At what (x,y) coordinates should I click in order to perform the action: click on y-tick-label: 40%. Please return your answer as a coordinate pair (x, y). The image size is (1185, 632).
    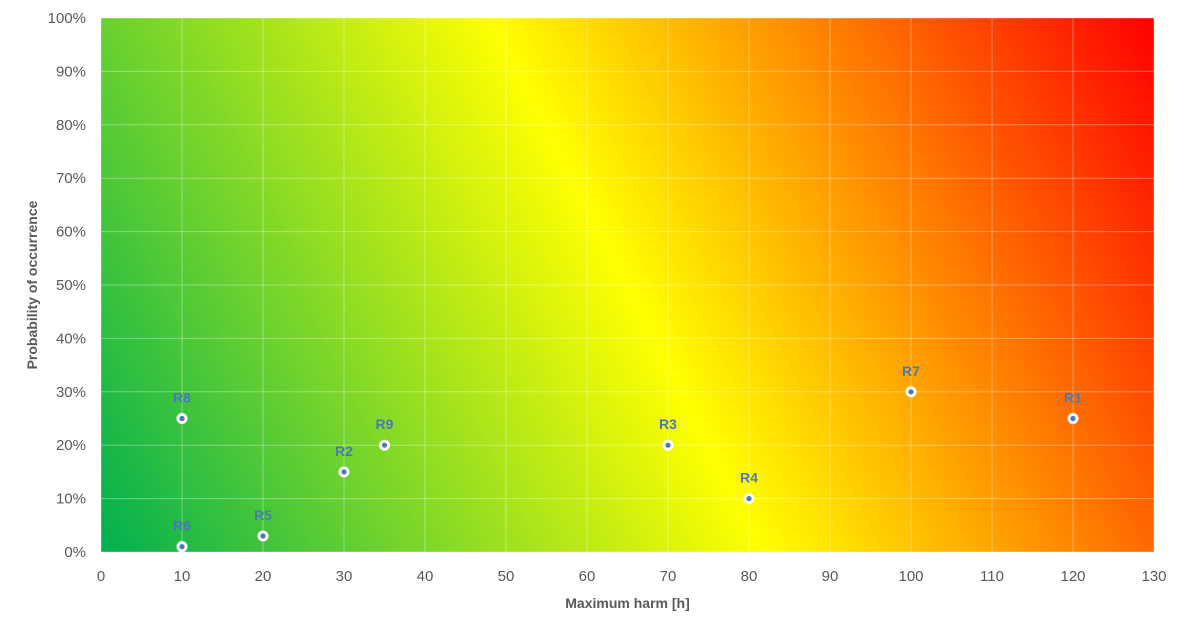
    Looking at the image, I should click on (71, 338).